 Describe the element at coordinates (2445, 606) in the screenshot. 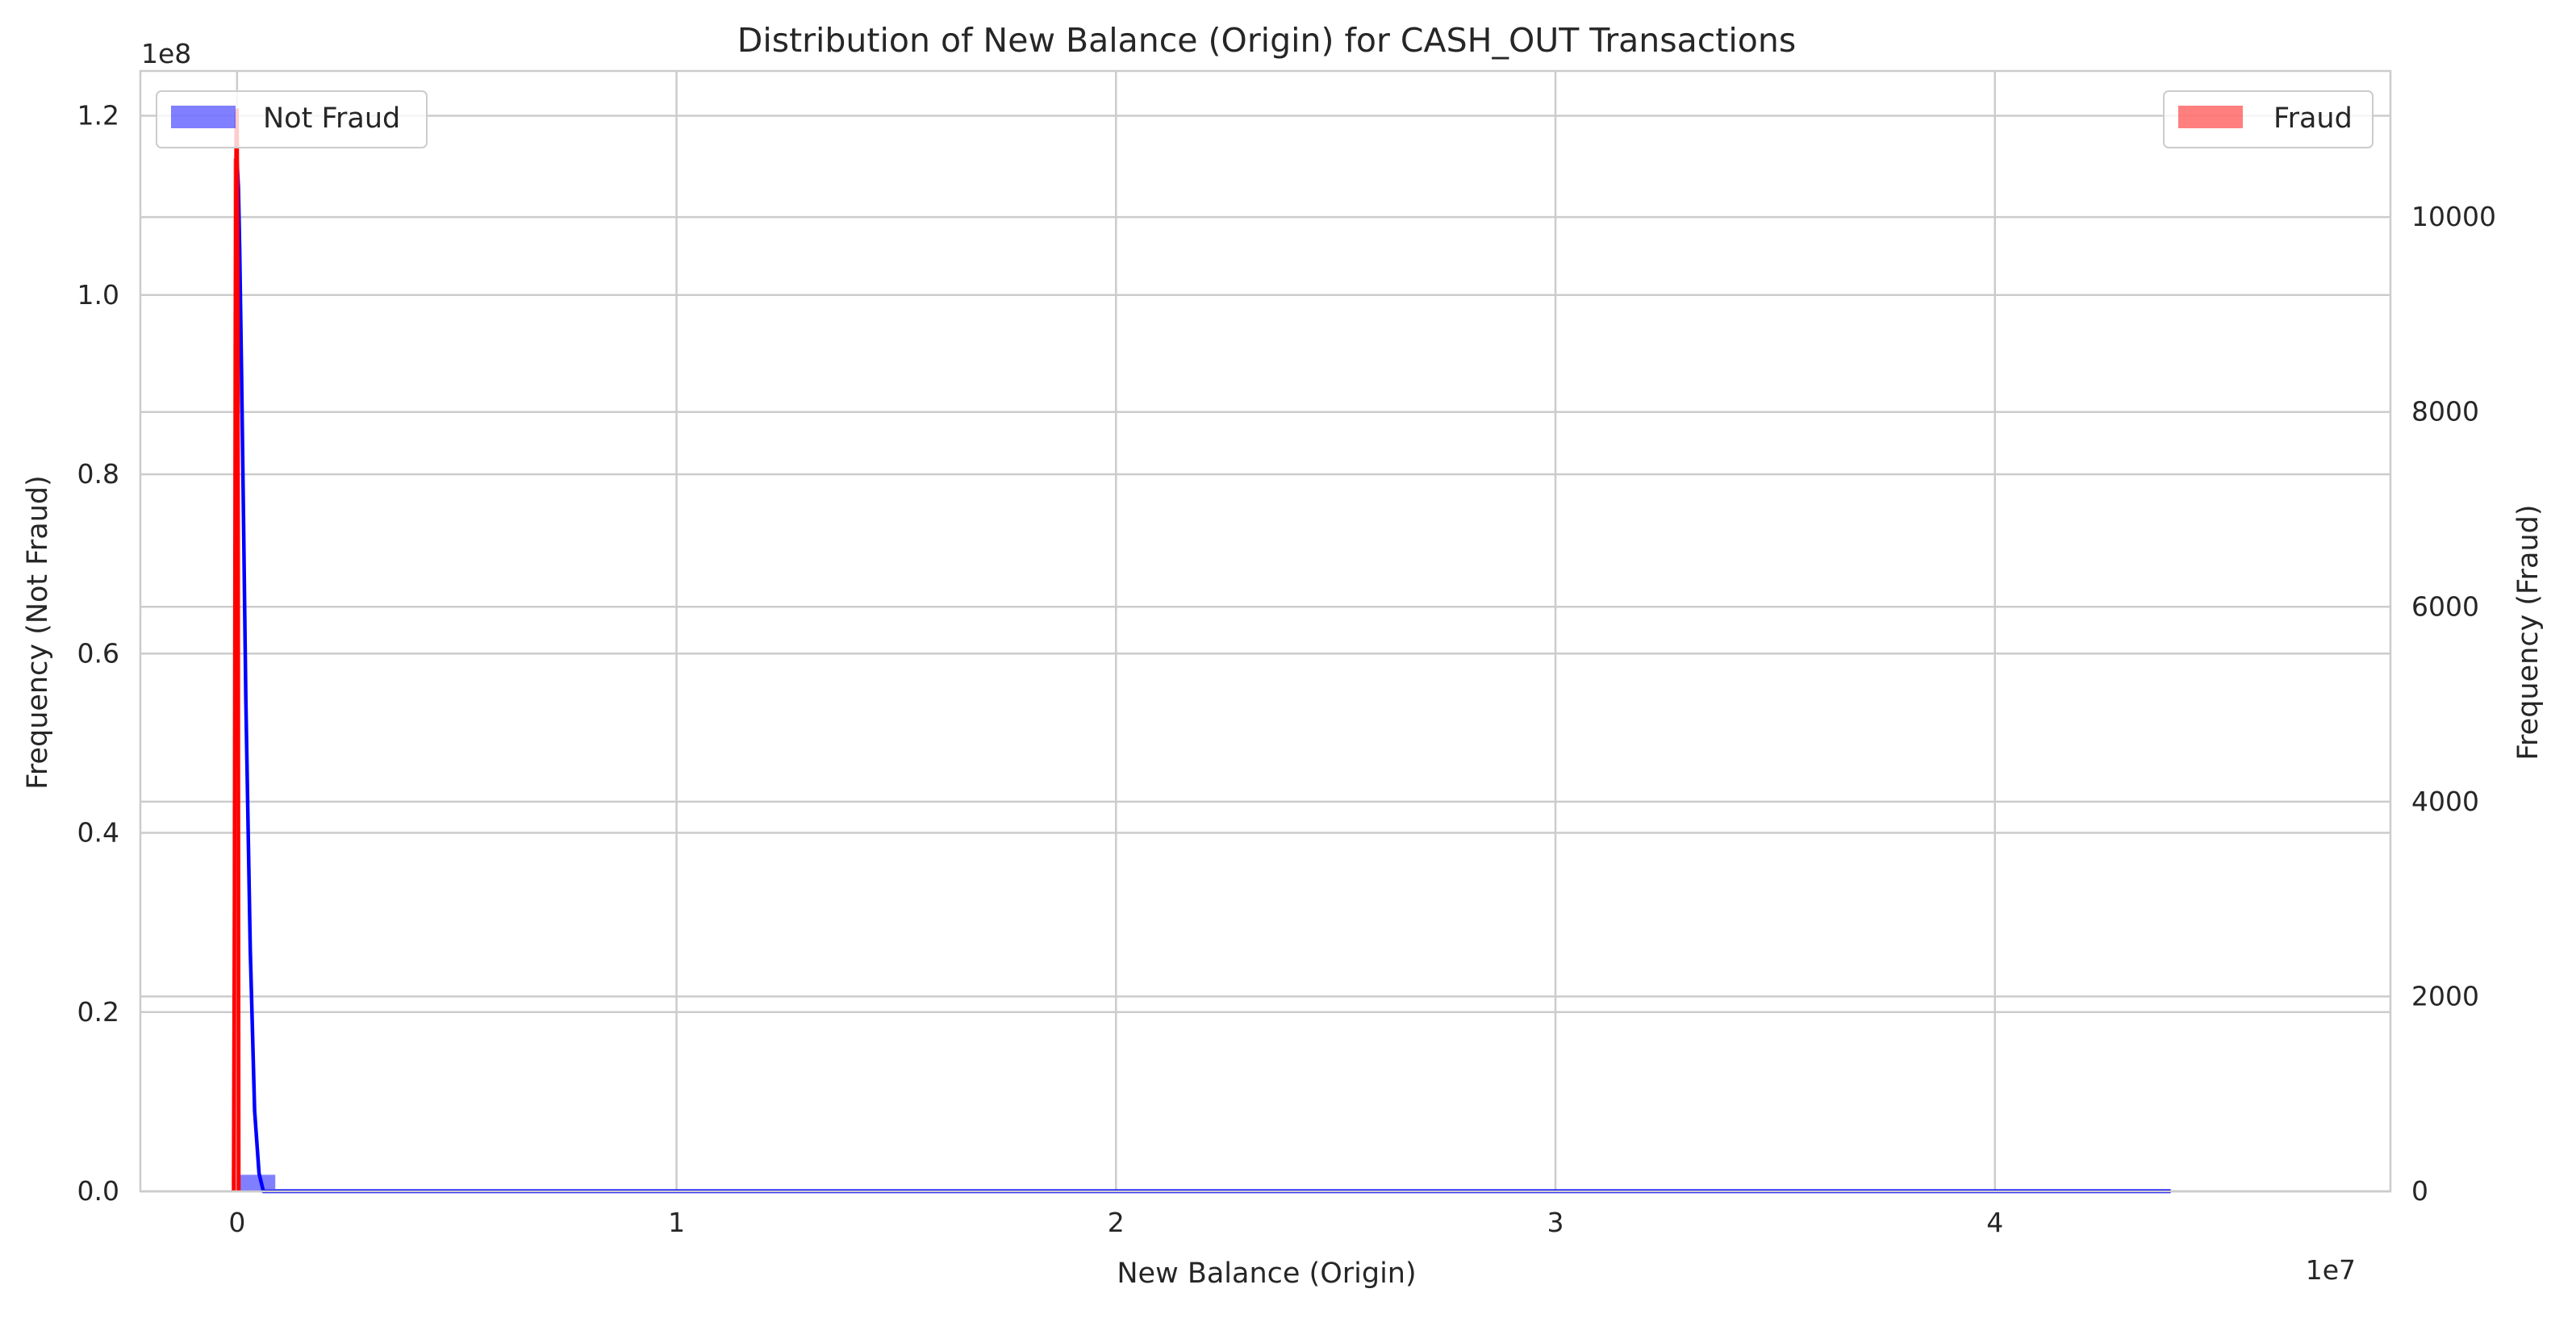

I see `y-right-tick-3: 6000` at that location.